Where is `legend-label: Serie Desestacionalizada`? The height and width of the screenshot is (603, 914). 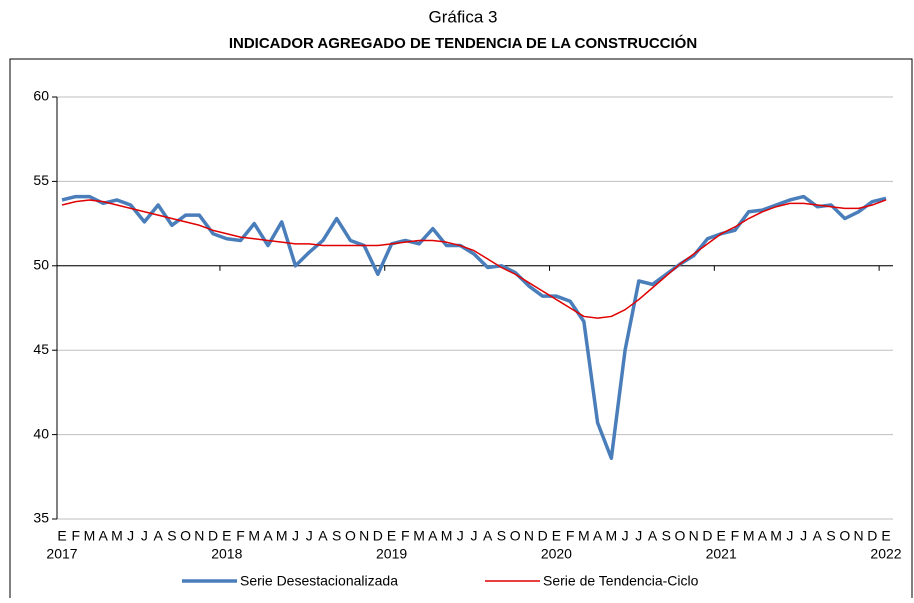
legend-label: Serie Desestacionalizada is located at coordinates (319, 581).